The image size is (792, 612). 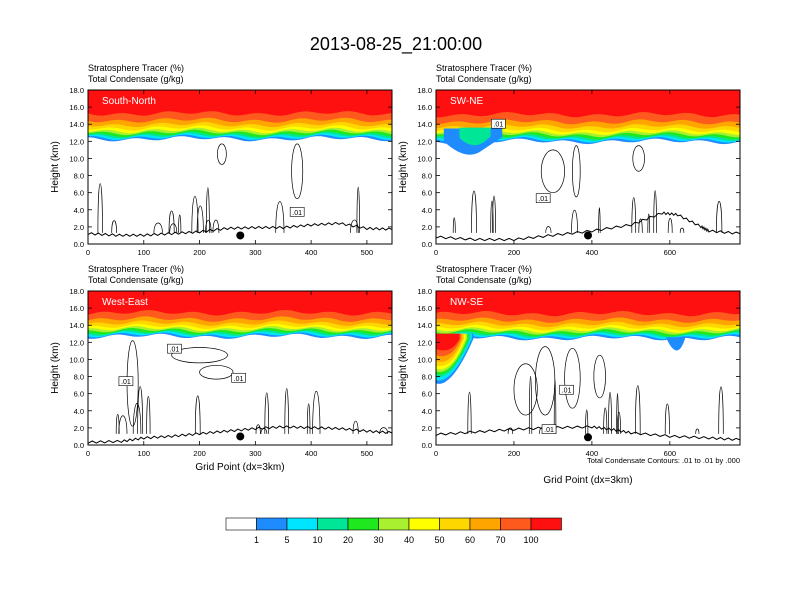 I want to click on panel-name: South-North, so click(x=129, y=101).